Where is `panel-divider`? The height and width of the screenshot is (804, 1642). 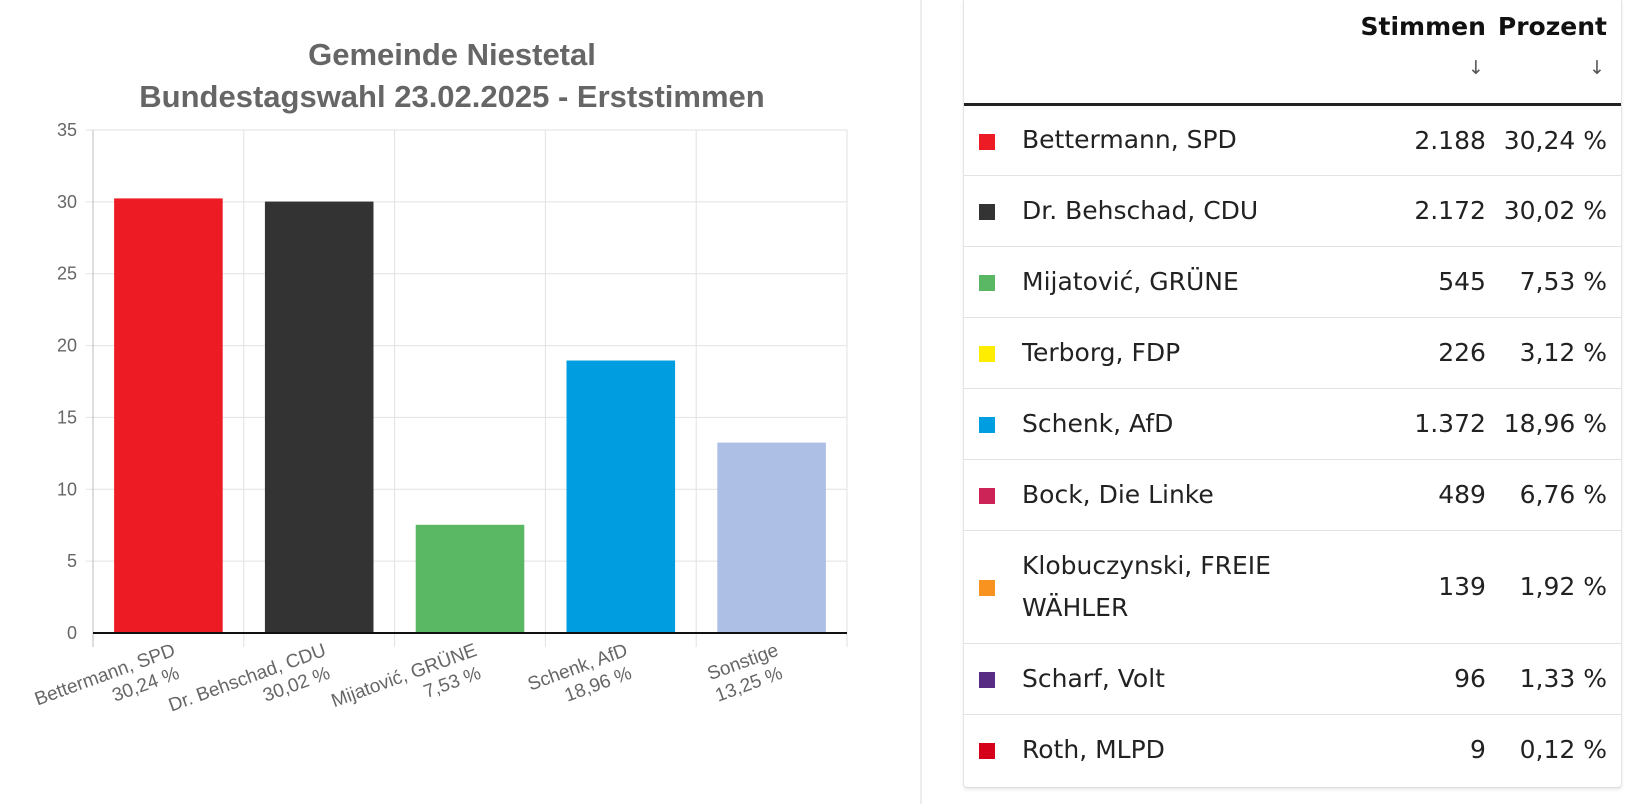 panel-divider is located at coordinates (921, 402).